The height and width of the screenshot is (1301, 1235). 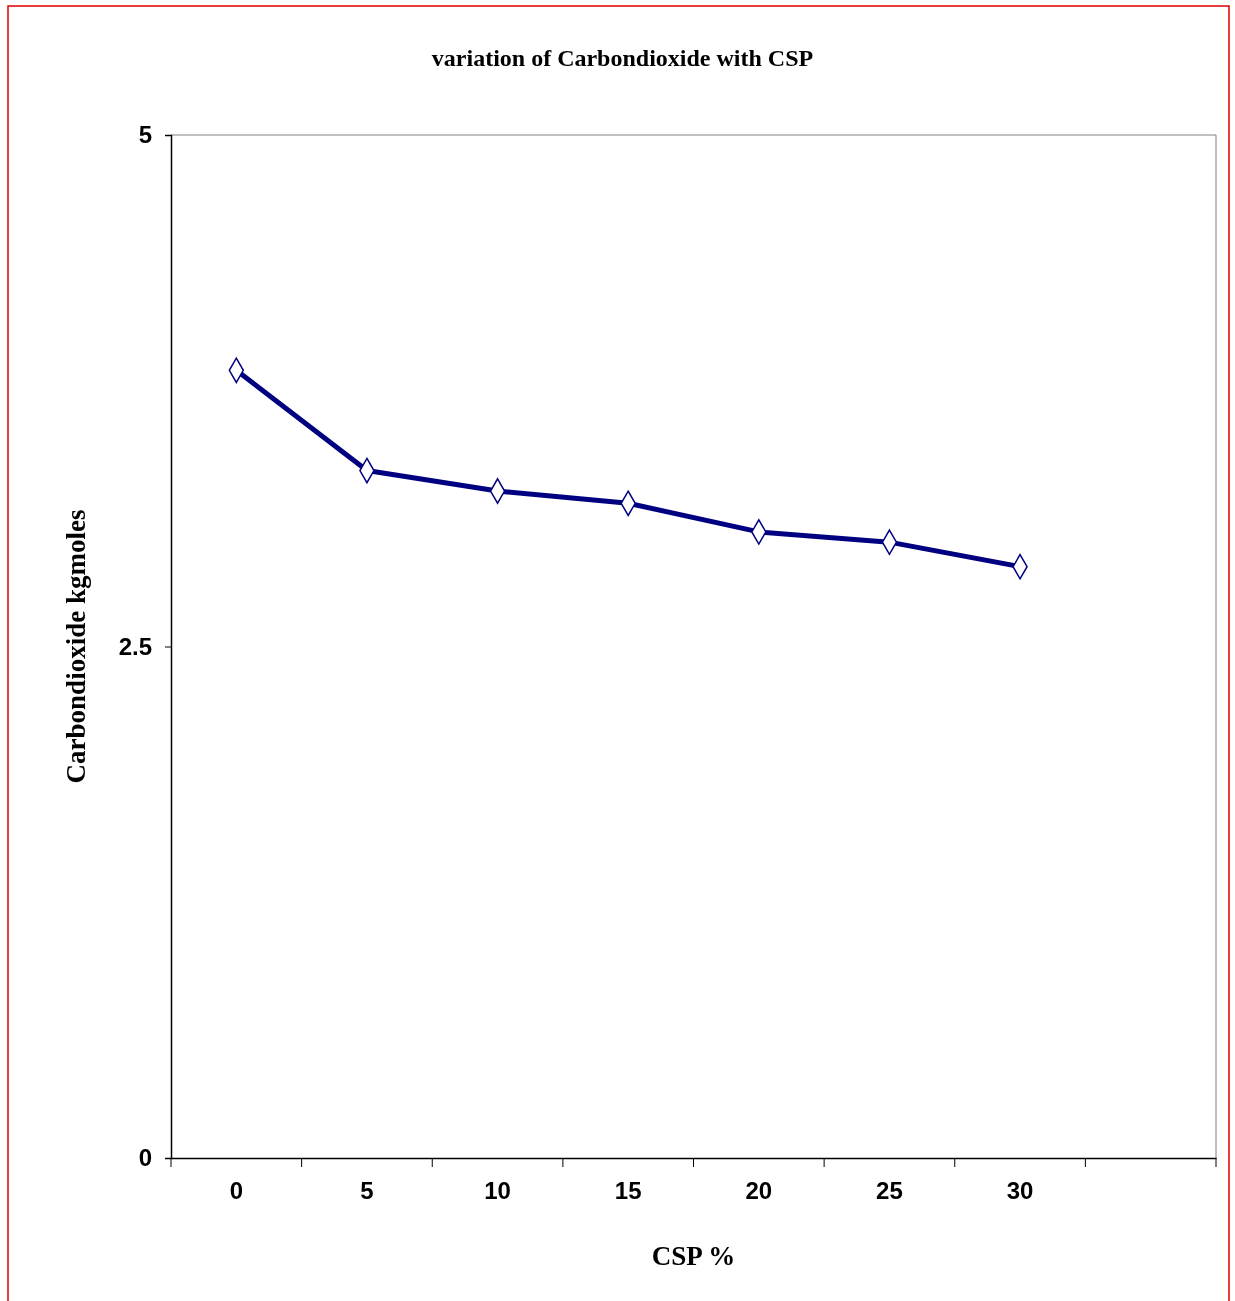 What do you see at coordinates (145, 1158) in the screenshot?
I see `y-tick-label: 0` at bounding box center [145, 1158].